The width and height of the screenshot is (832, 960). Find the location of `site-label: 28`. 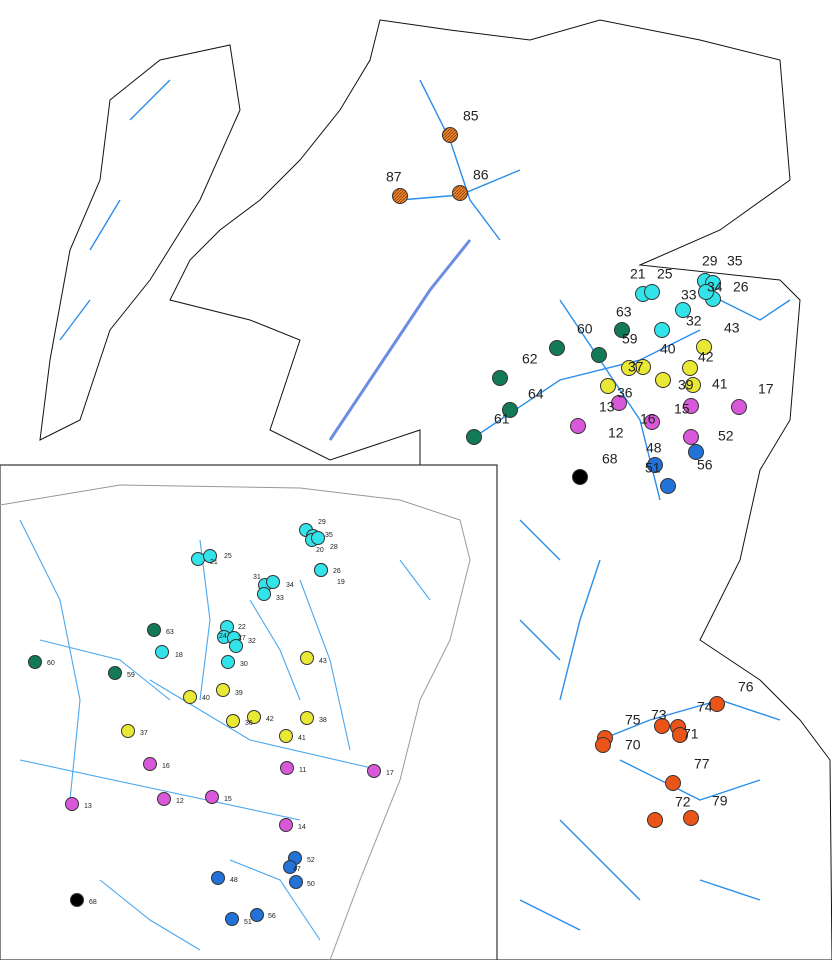

site-label: 28 is located at coordinates (334, 547).